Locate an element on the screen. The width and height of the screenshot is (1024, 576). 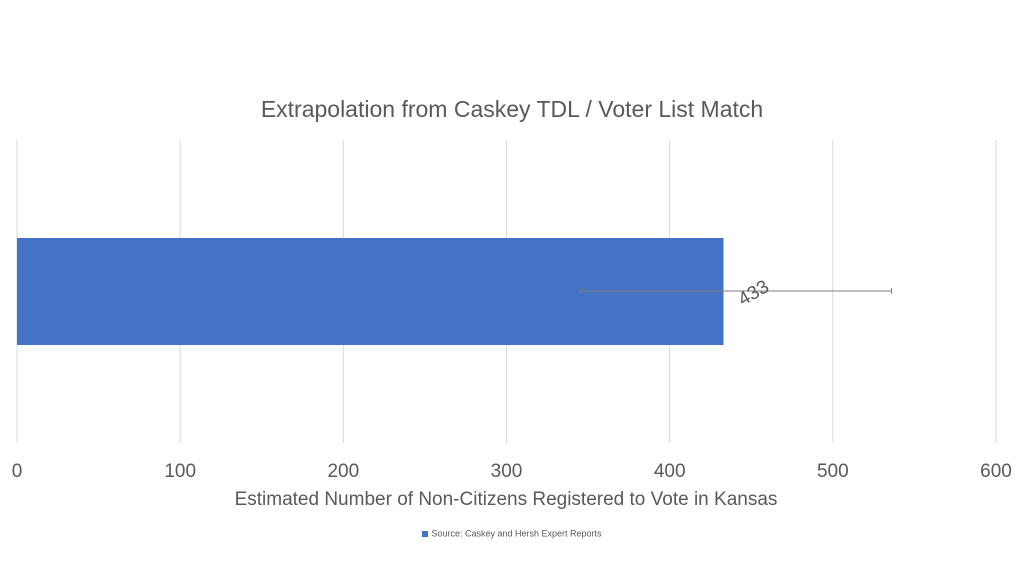
legend-swatch is located at coordinates (425, 533).